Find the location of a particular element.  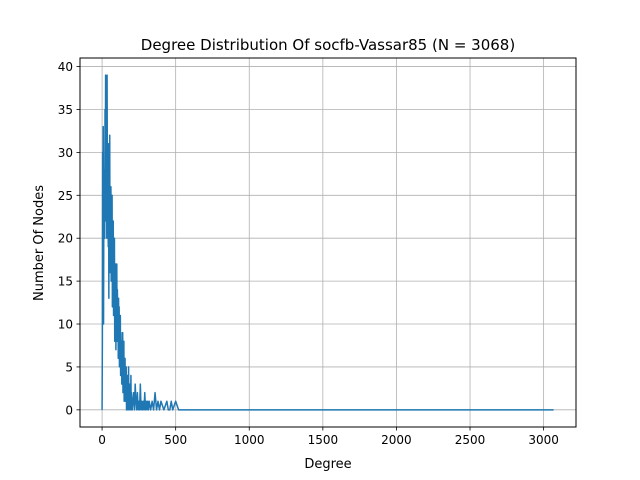

x-tick-label: 2000 is located at coordinates (396, 440).